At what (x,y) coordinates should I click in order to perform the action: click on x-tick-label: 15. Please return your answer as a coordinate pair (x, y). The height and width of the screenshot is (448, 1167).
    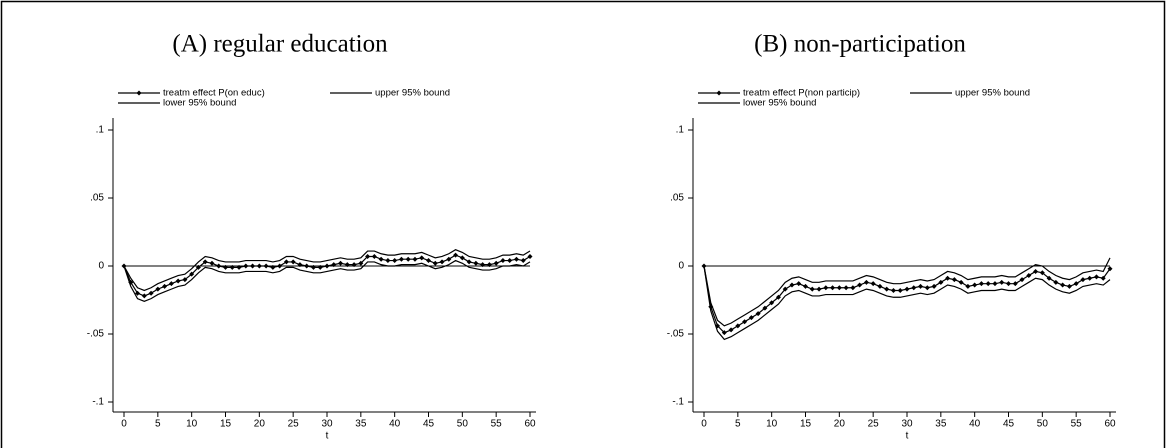
    Looking at the image, I should click on (806, 424).